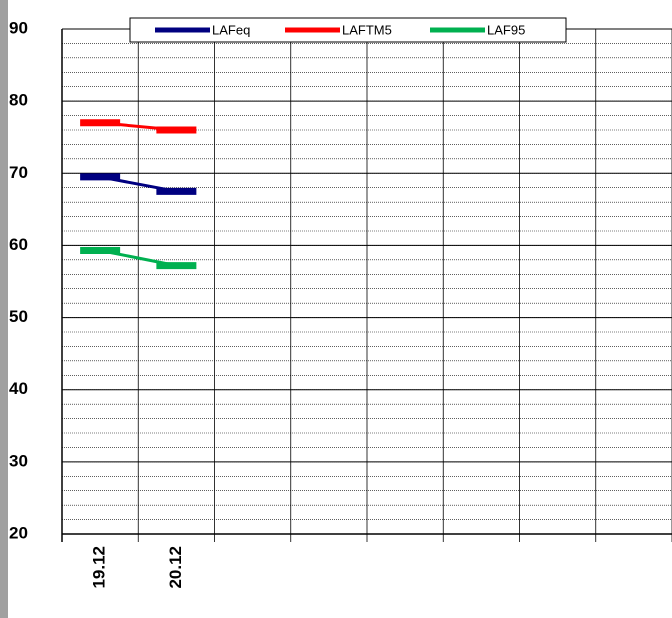 This screenshot has height=618, width=672. Describe the element at coordinates (99, 567) in the screenshot. I see `x-tick-label: 19.12` at that location.